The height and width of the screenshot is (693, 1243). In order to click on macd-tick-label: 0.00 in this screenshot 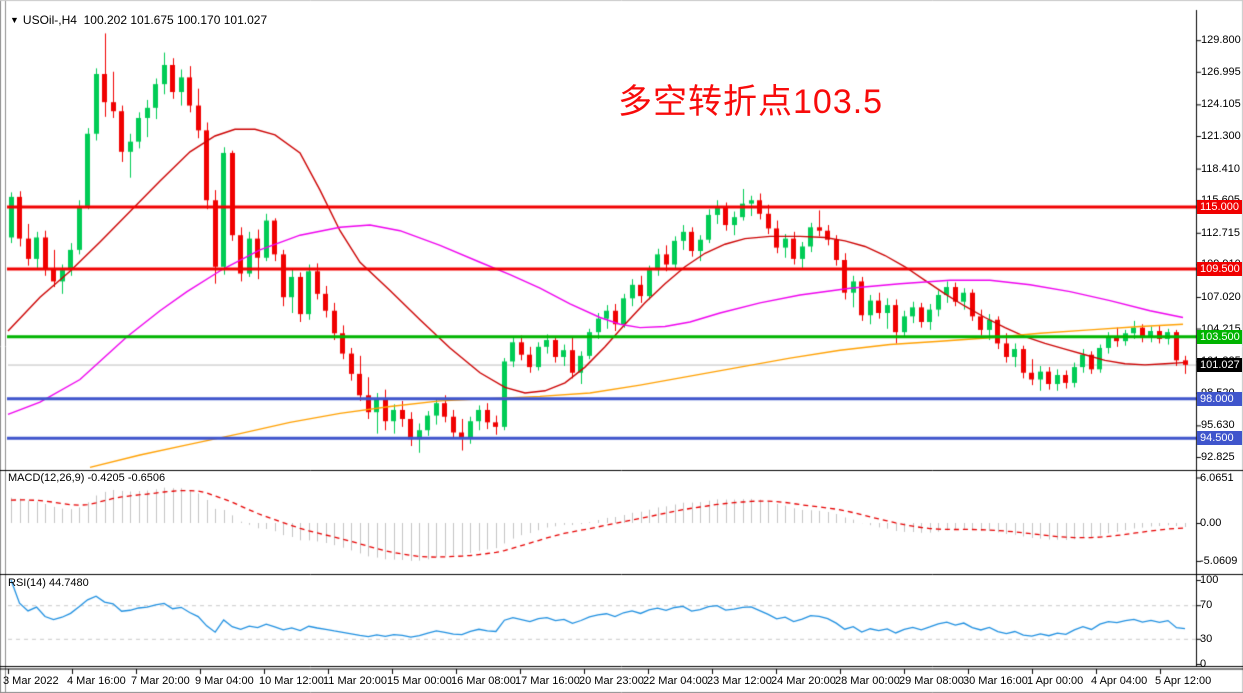, I will do `click(1211, 523)`.